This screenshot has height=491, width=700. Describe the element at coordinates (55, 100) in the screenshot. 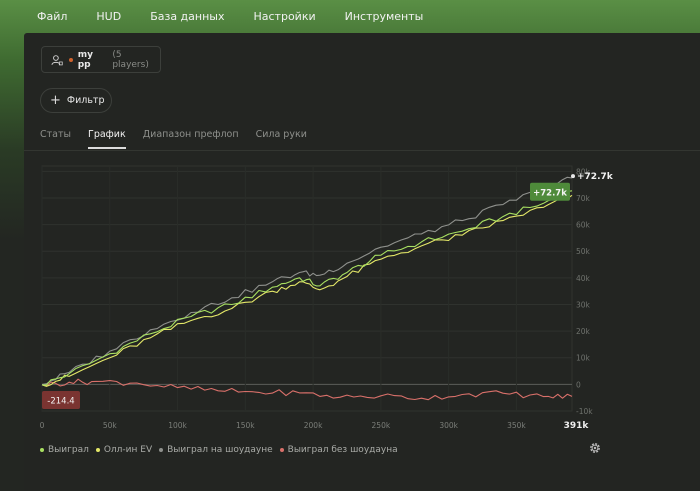

I see `plus-icon: +` at that location.